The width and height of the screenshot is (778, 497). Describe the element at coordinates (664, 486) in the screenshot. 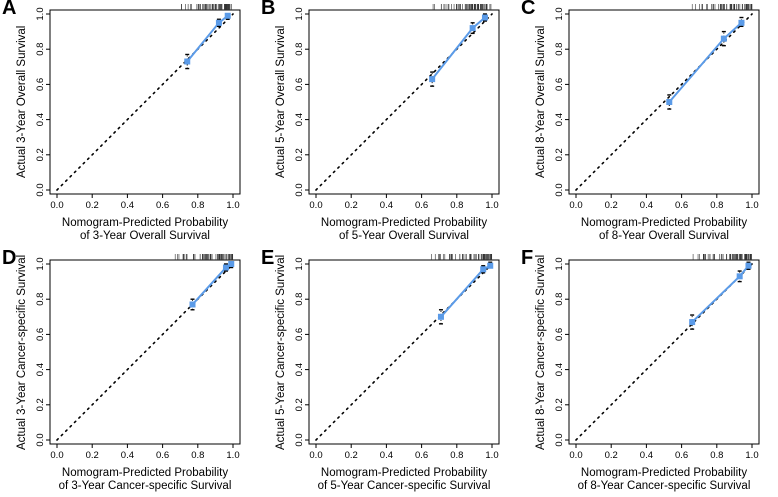

I see `x-axis-label-line: of 8-Year Cancer-specific Survival` at that location.